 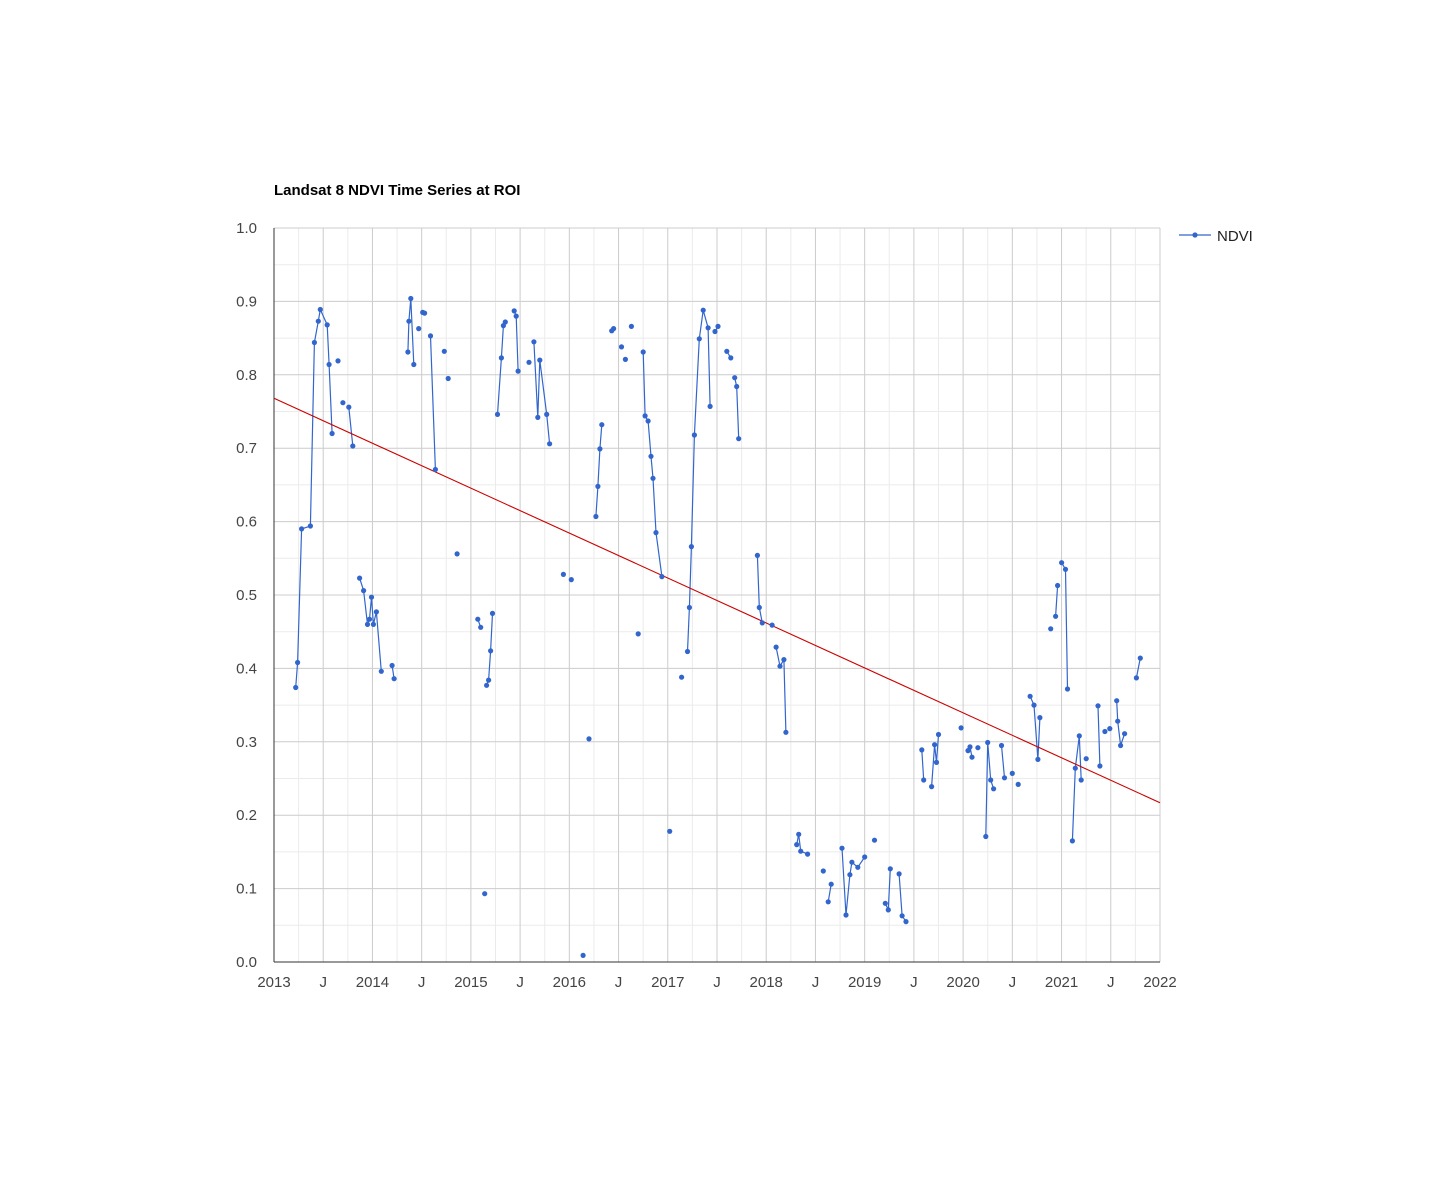 I want to click on y-tick-label: 0.5, so click(x=246, y=595).